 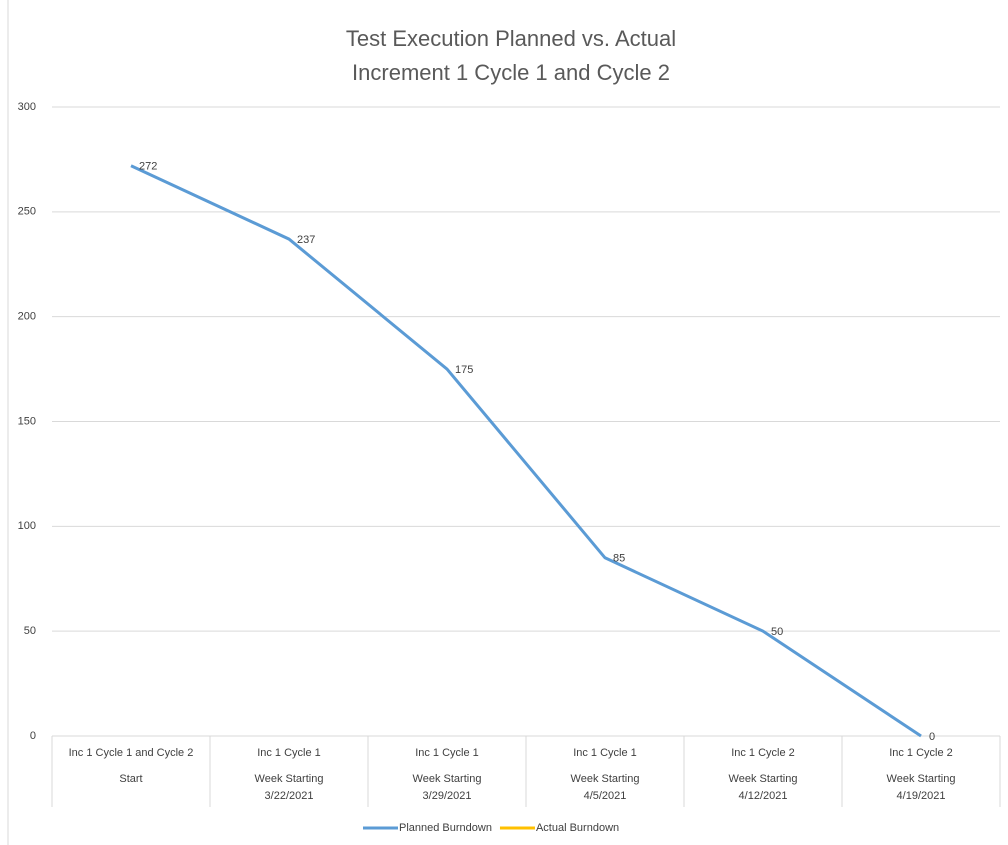 What do you see at coordinates (289, 787) in the screenshot?
I see `x-tick-label: Week Starting 3/22/2021` at bounding box center [289, 787].